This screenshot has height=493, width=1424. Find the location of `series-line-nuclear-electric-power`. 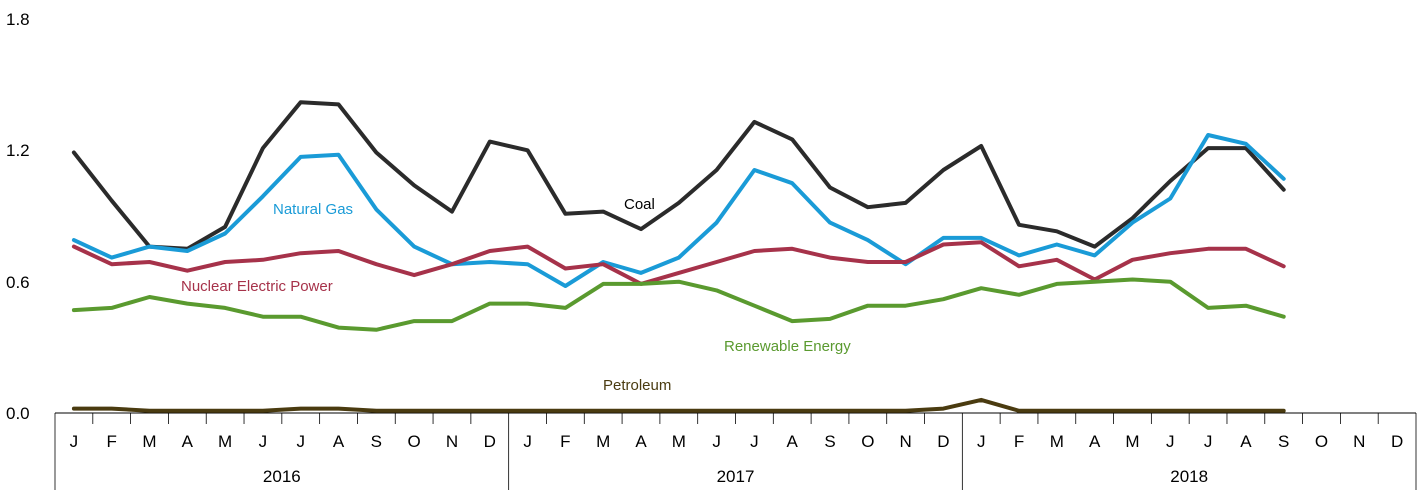

series-line-nuclear-electric-power is located at coordinates (678, 263).